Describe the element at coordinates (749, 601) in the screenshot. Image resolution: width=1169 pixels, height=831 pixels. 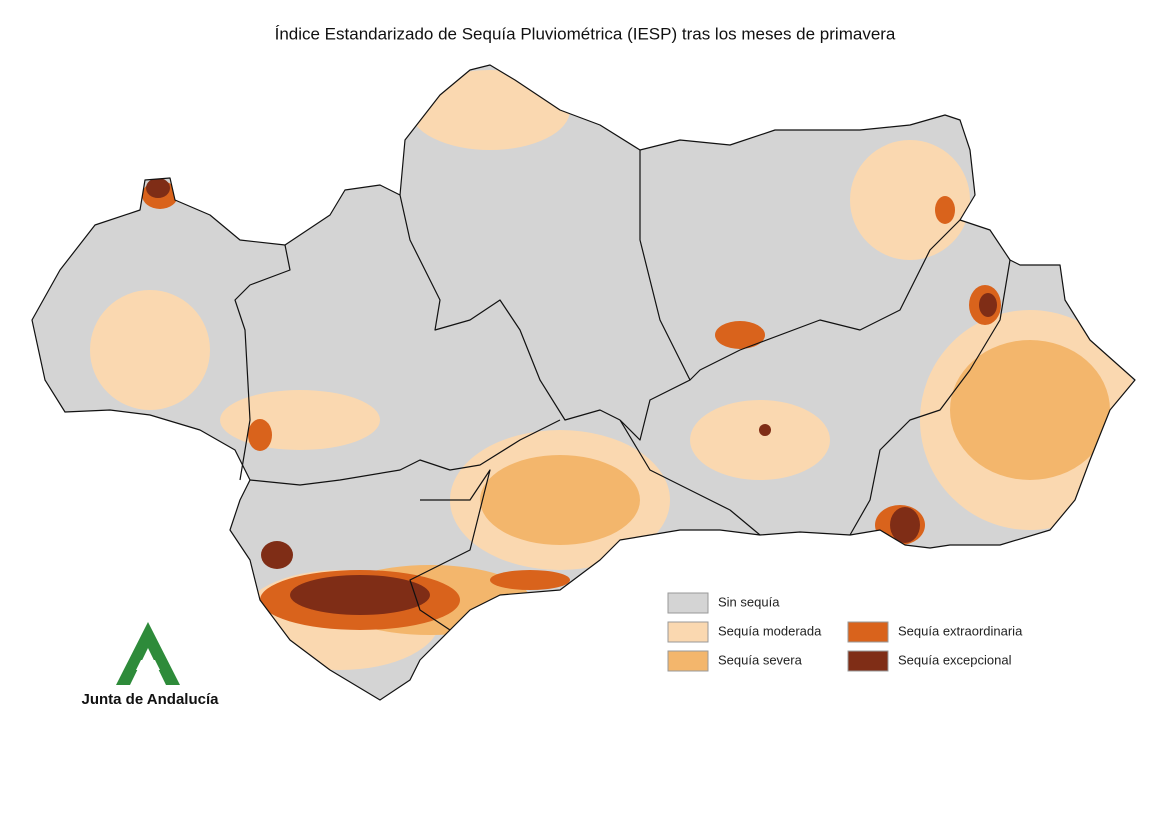
I see `legend-label: Sin sequía` at that location.